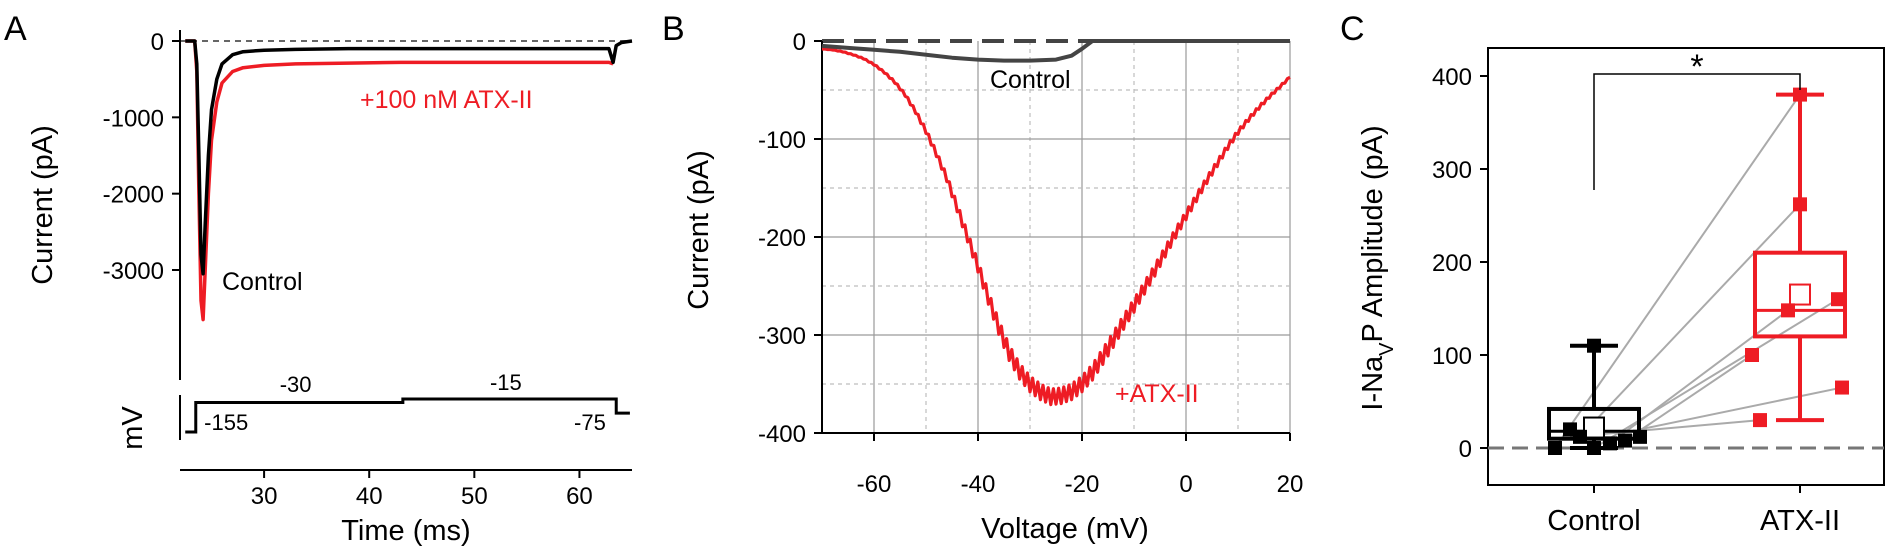 Image resolution: width=1902 pixels, height=551 pixels. I want to click on panel-letter-a: A, so click(15, 29).